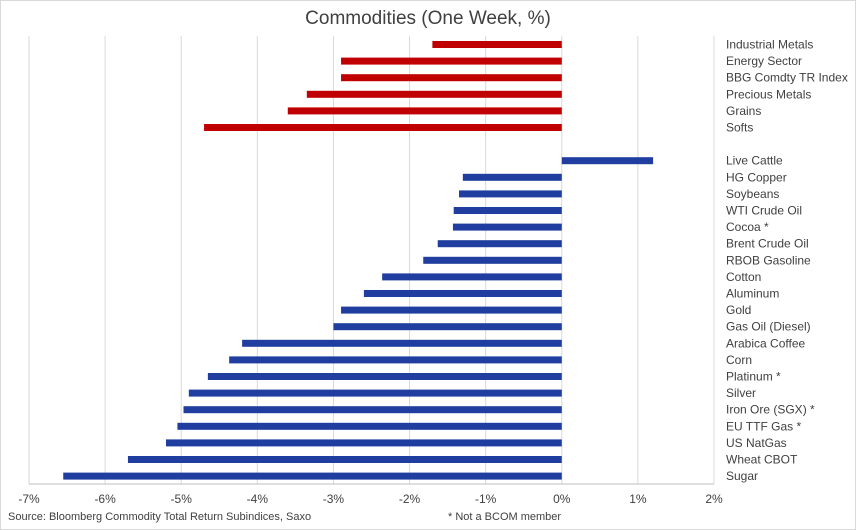  I want to click on category-label: Platinum *, so click(753, 377).